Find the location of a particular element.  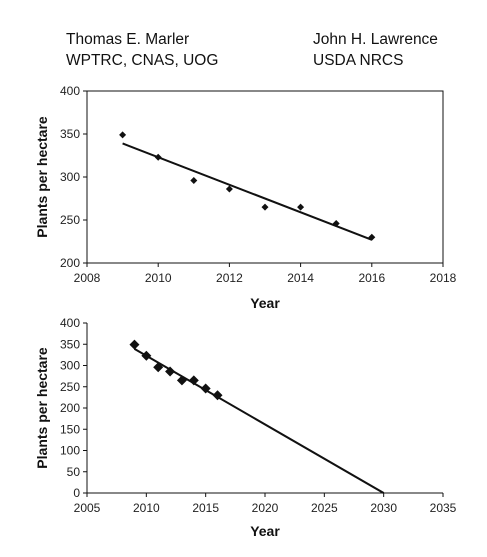

y-tick-label: 150 is located at coordinates (70, 429).